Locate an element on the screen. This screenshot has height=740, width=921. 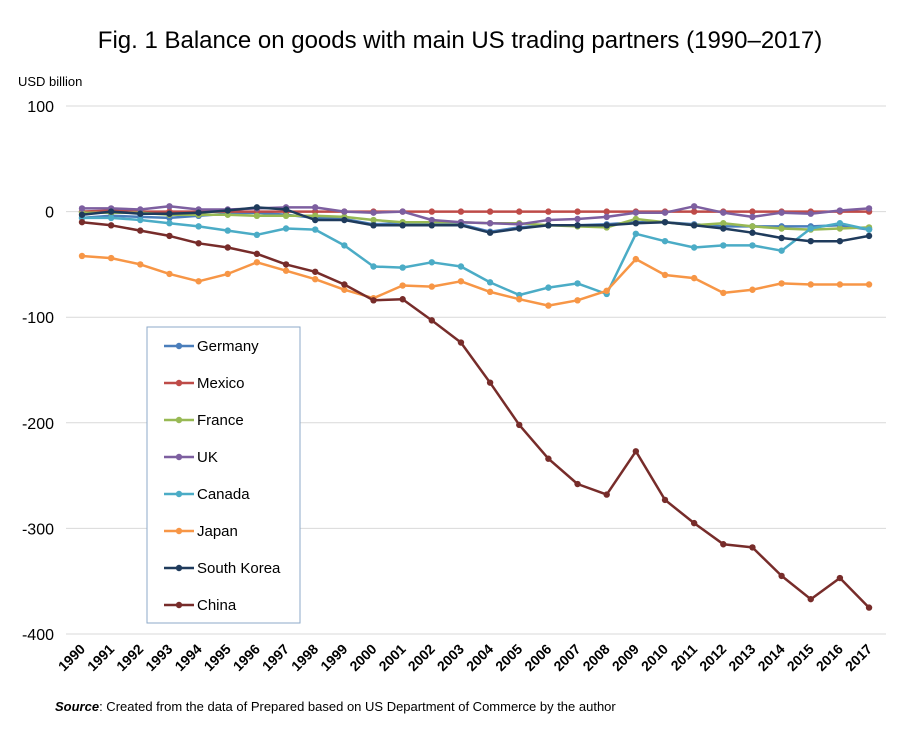
legend-label: Japan is located at coordinates (217, 531).